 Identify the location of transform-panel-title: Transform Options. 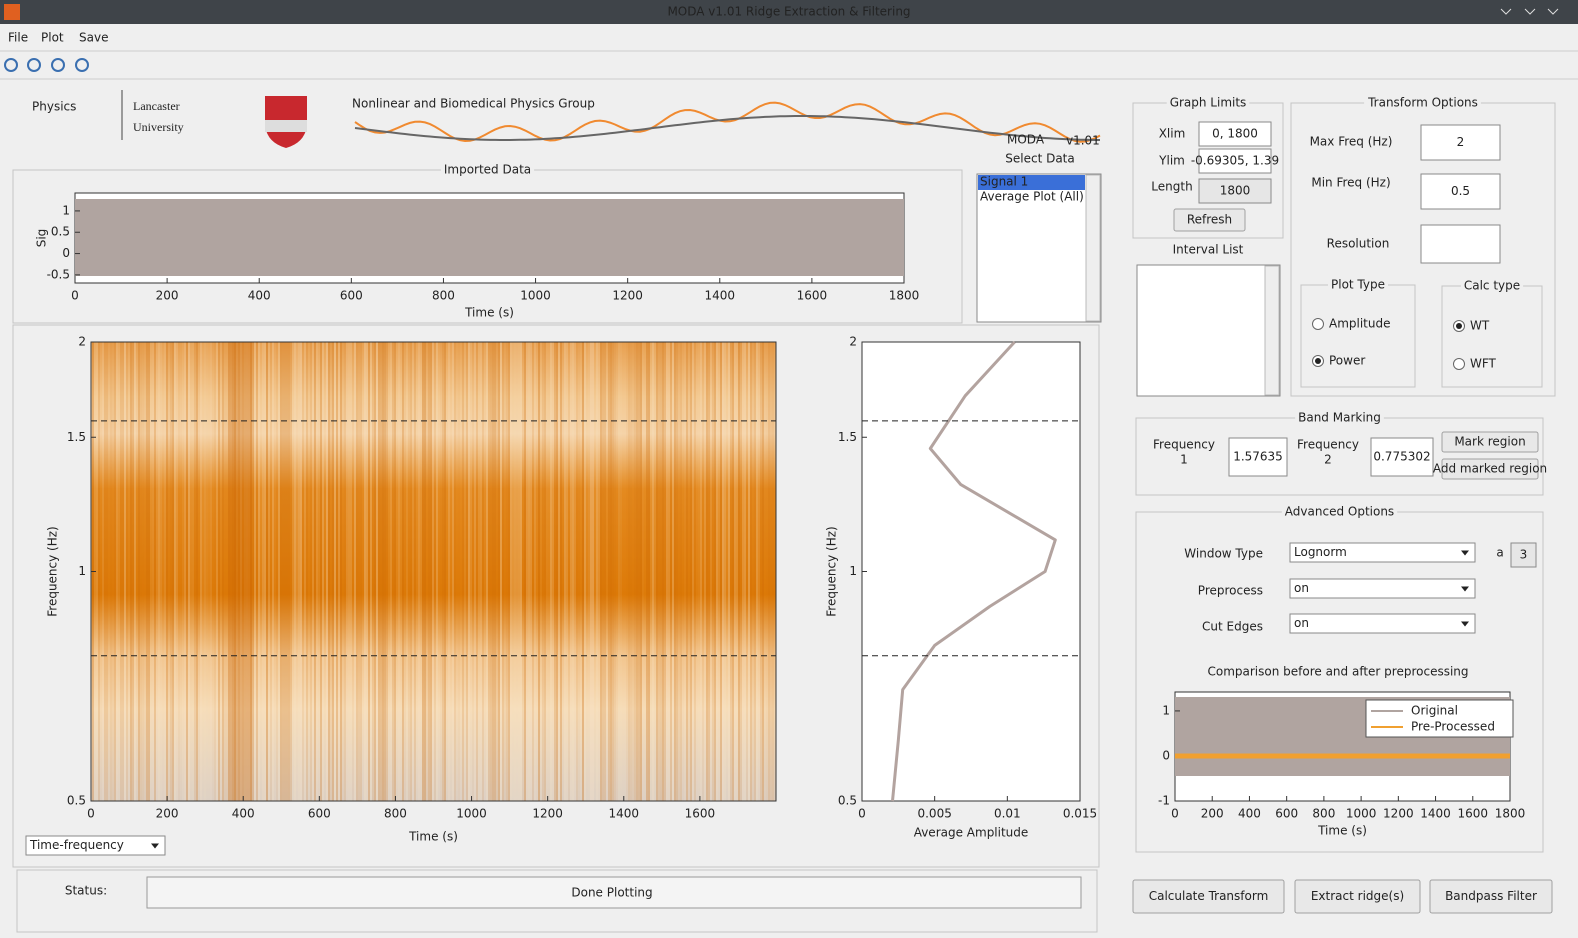
(1422, 103).